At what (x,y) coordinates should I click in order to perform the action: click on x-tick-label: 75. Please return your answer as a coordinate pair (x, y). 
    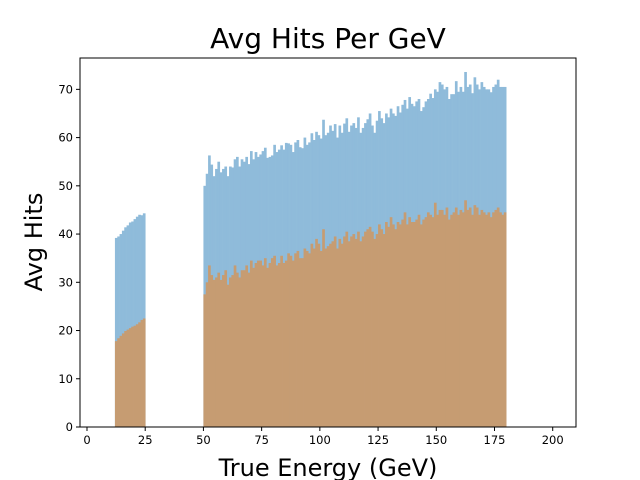
    Looking at the image, I should click on (261, 440).